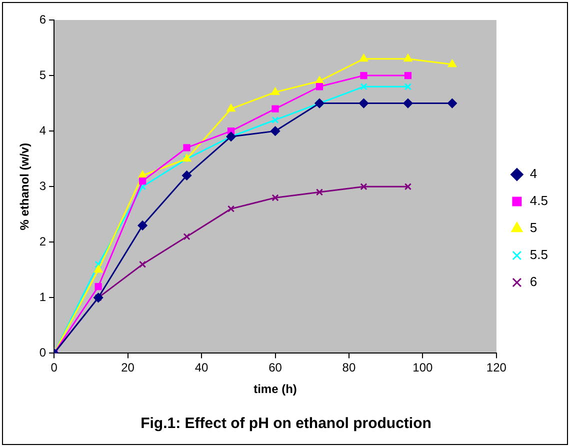 This screenshot has width=570, height=447. Describe the element at coordinates (349, 367) in the screenshot. I see `x-tick-label: 80` at that location.